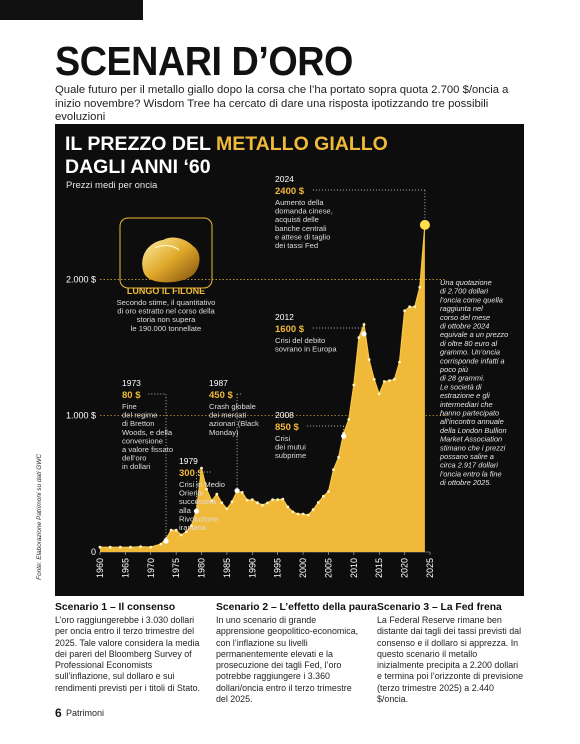 This screenshot has height=744, width=580. Describe the element at coordinates (191, 473) in the screenshot. I see `annotation-value-1979: 300 $` at that location.